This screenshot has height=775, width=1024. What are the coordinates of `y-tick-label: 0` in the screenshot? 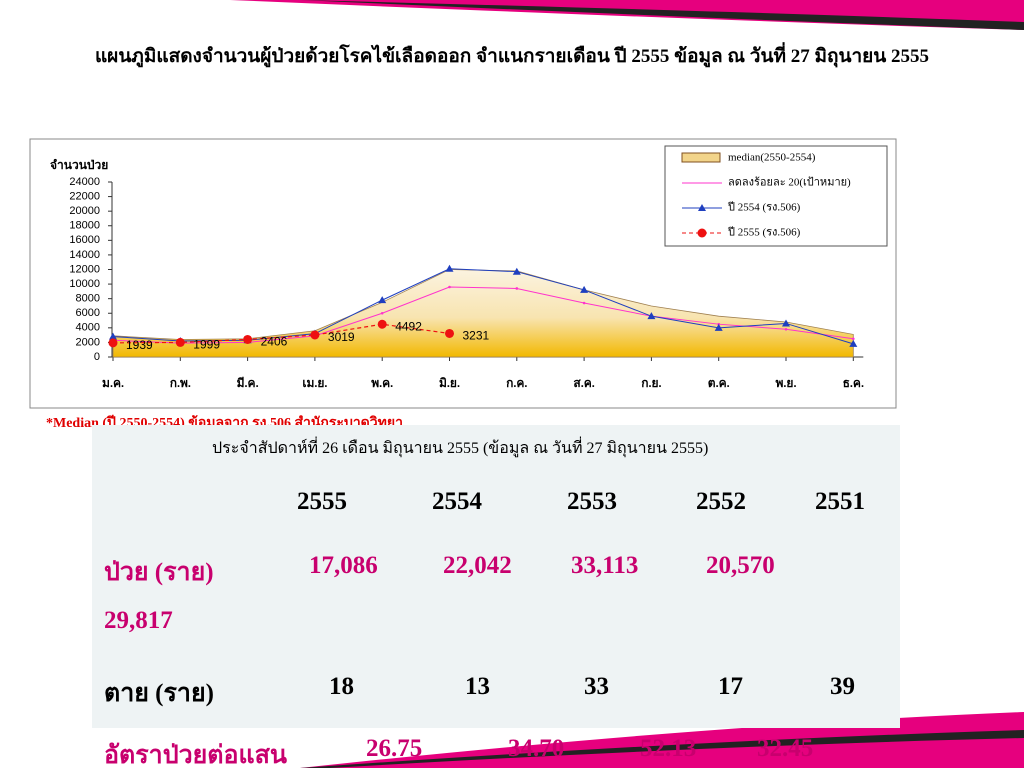 It's located at (97, 357).